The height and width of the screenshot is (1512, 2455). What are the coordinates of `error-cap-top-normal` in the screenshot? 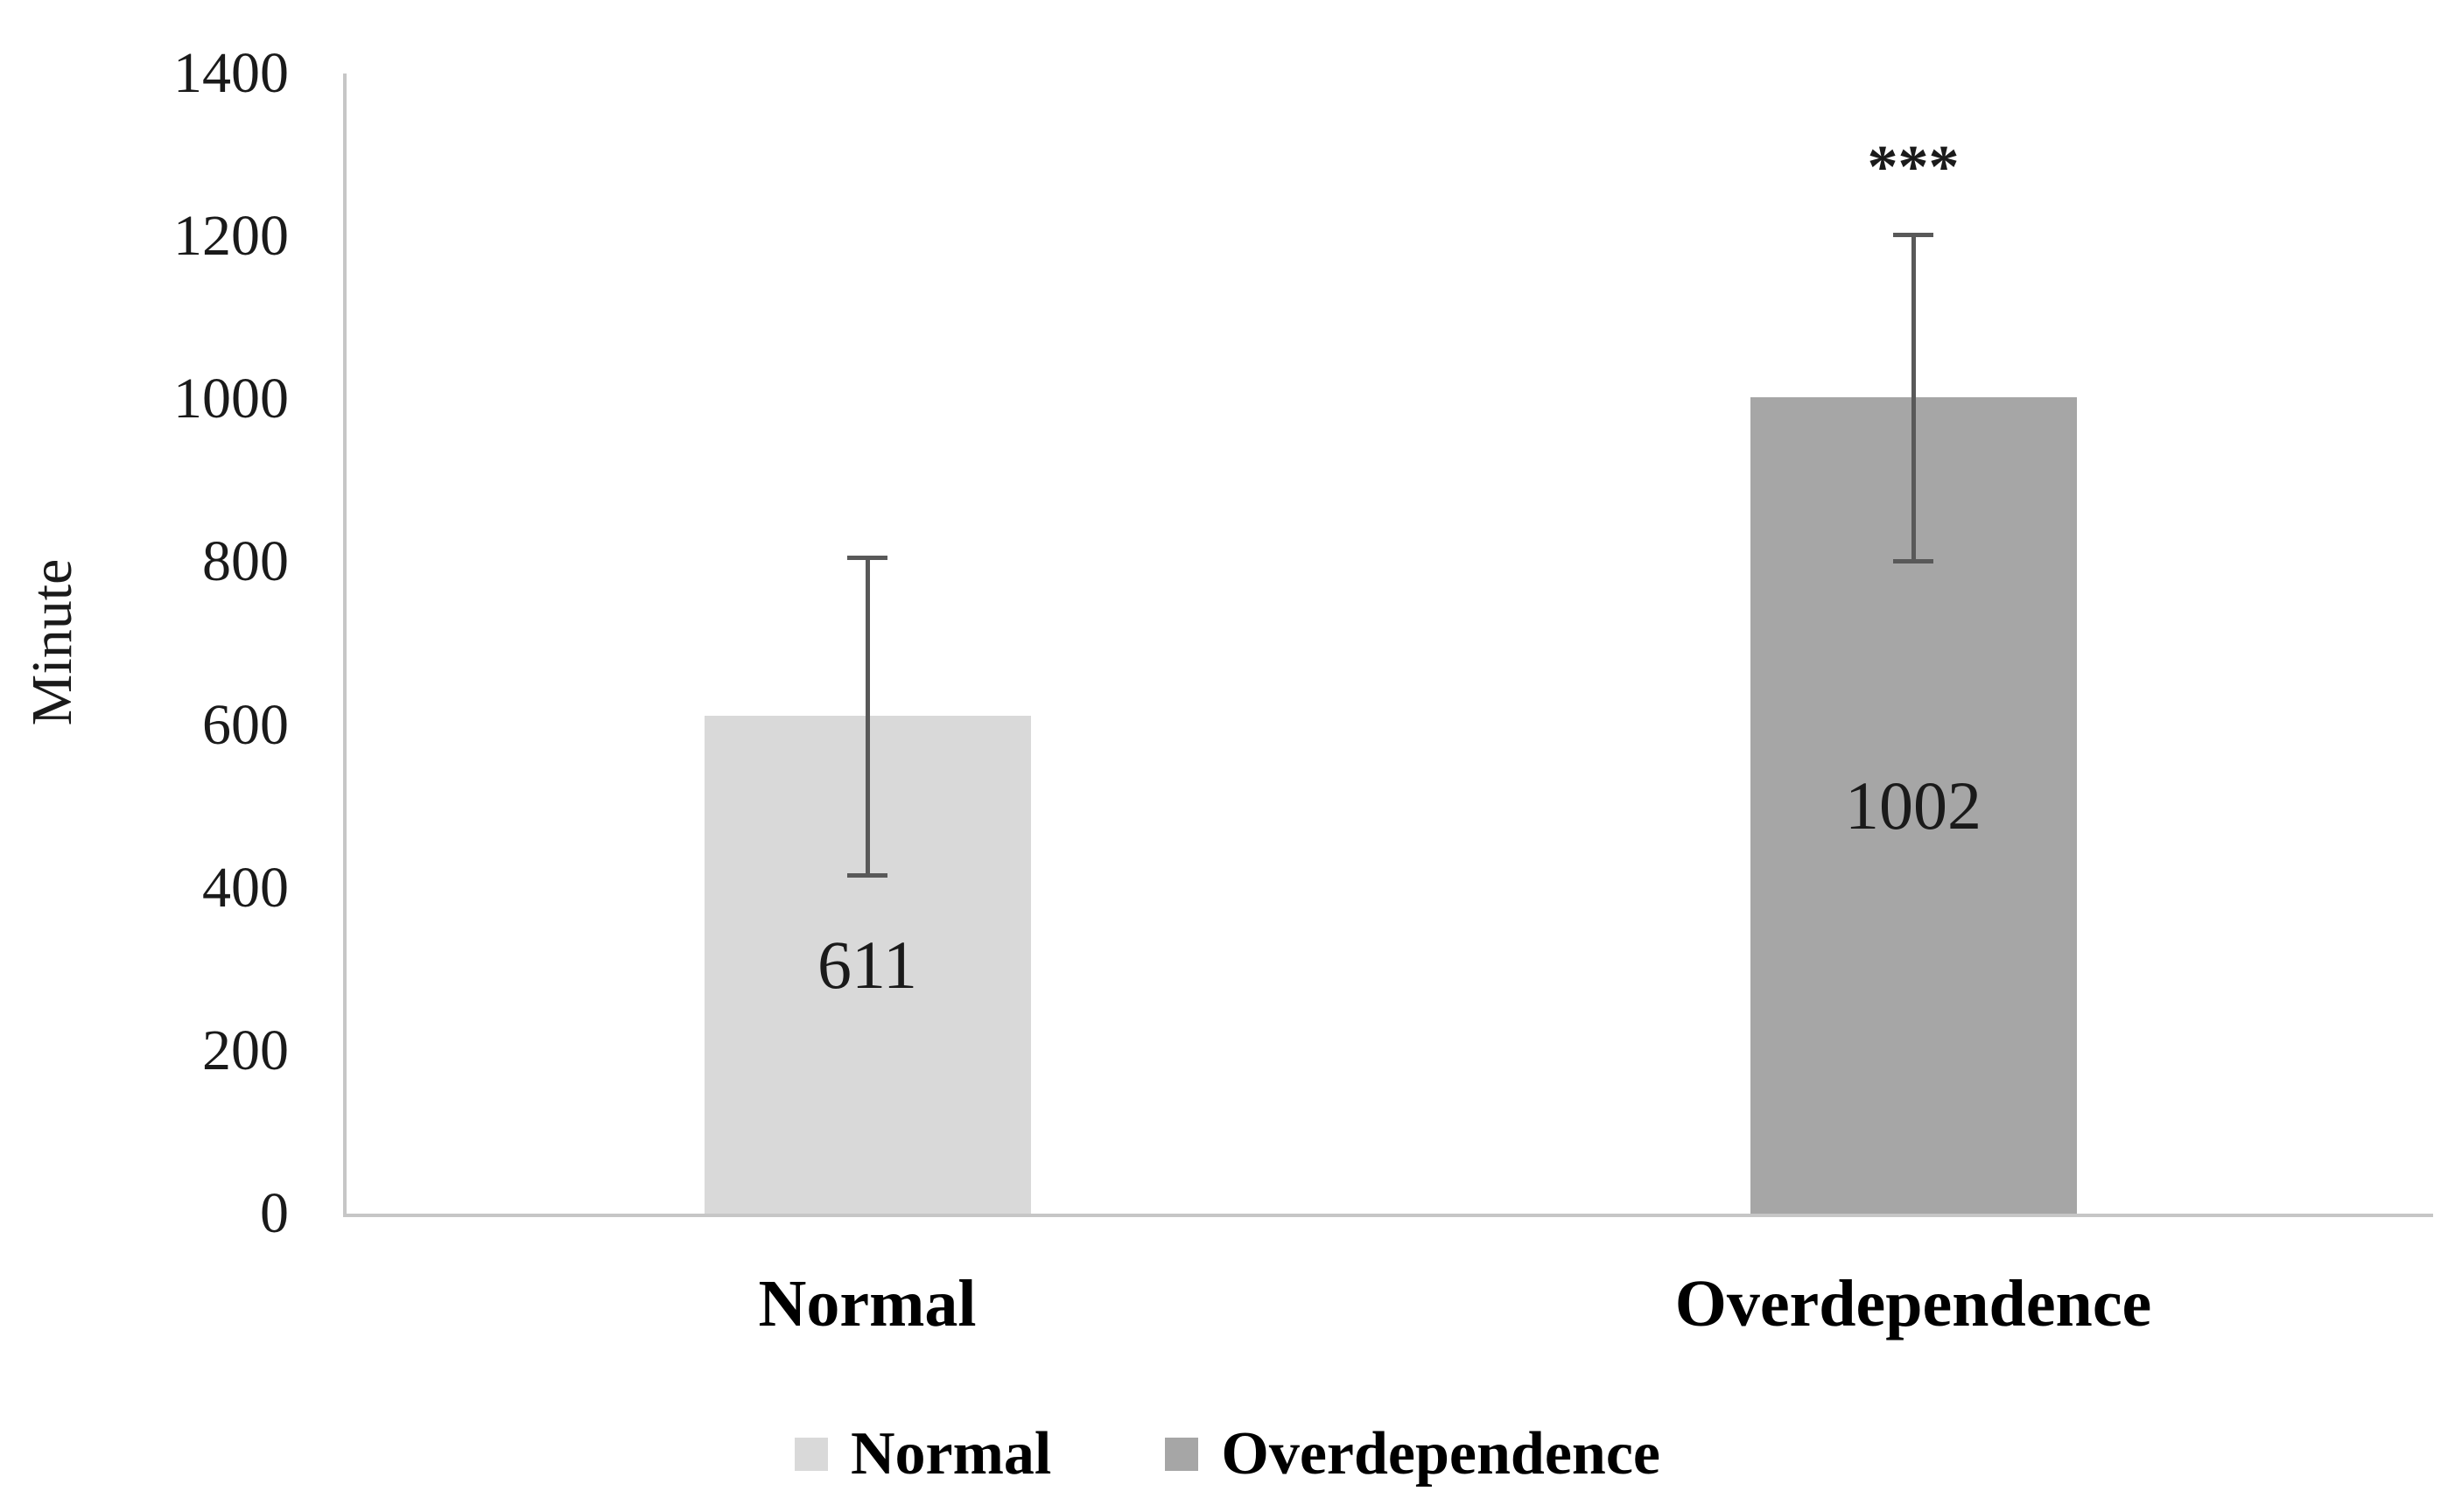 It's located at (867, 557).